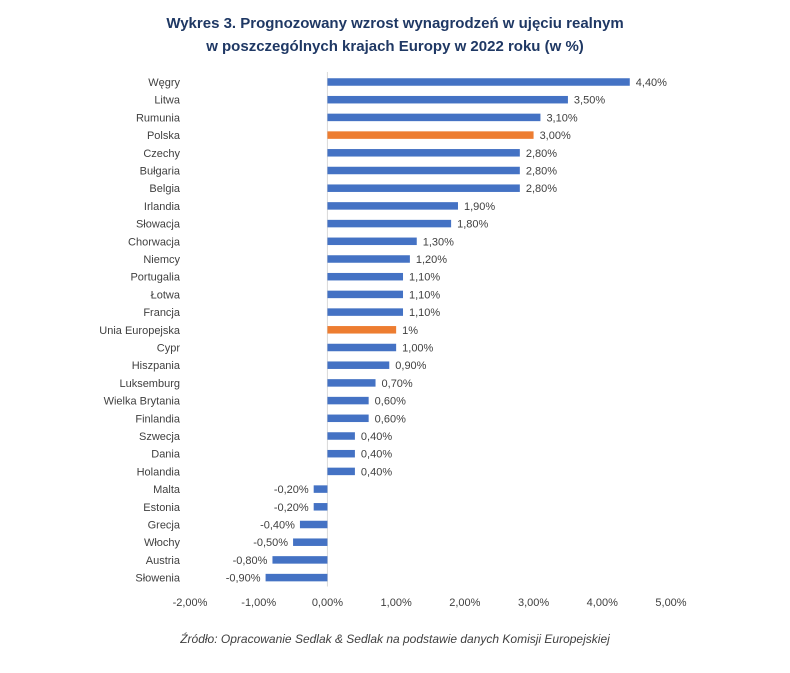 The height and width of the screenshot is (673, 790). Describe the element at coordinates (438, 242) in the screenshot. I see `data-label: 1,30%` at that location.